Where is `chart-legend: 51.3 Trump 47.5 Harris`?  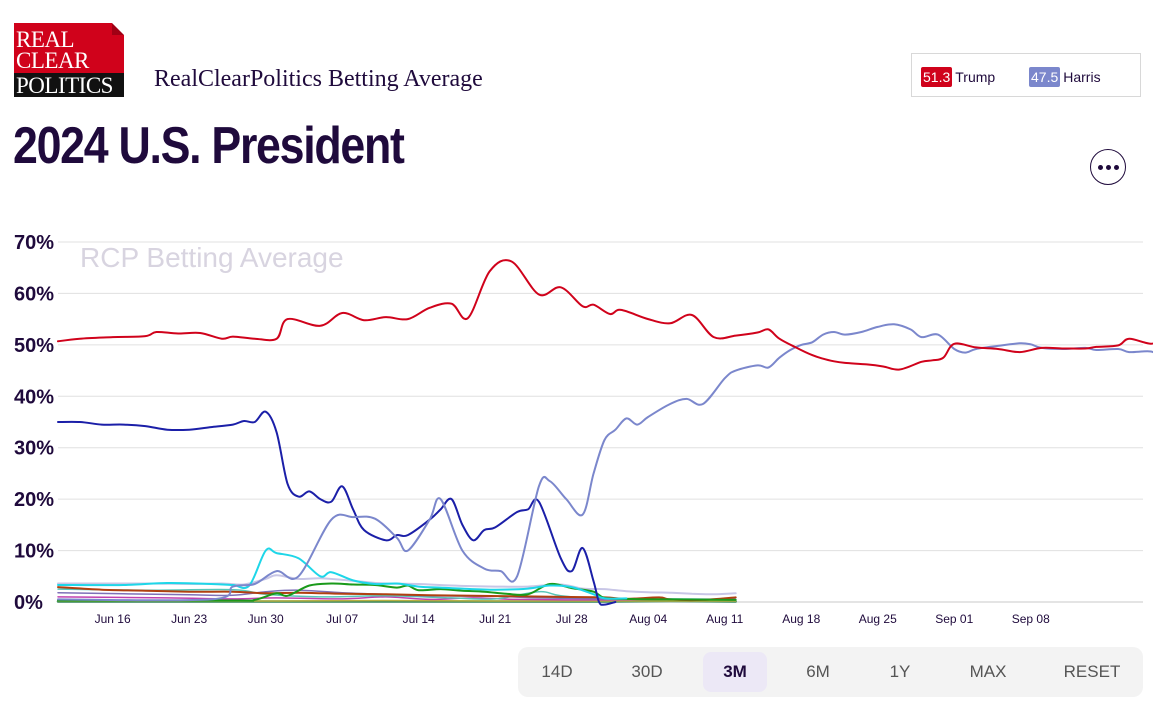
chart-legend: 51.3 Trump 47.5 Harris is located at coordinates (1026, 75).